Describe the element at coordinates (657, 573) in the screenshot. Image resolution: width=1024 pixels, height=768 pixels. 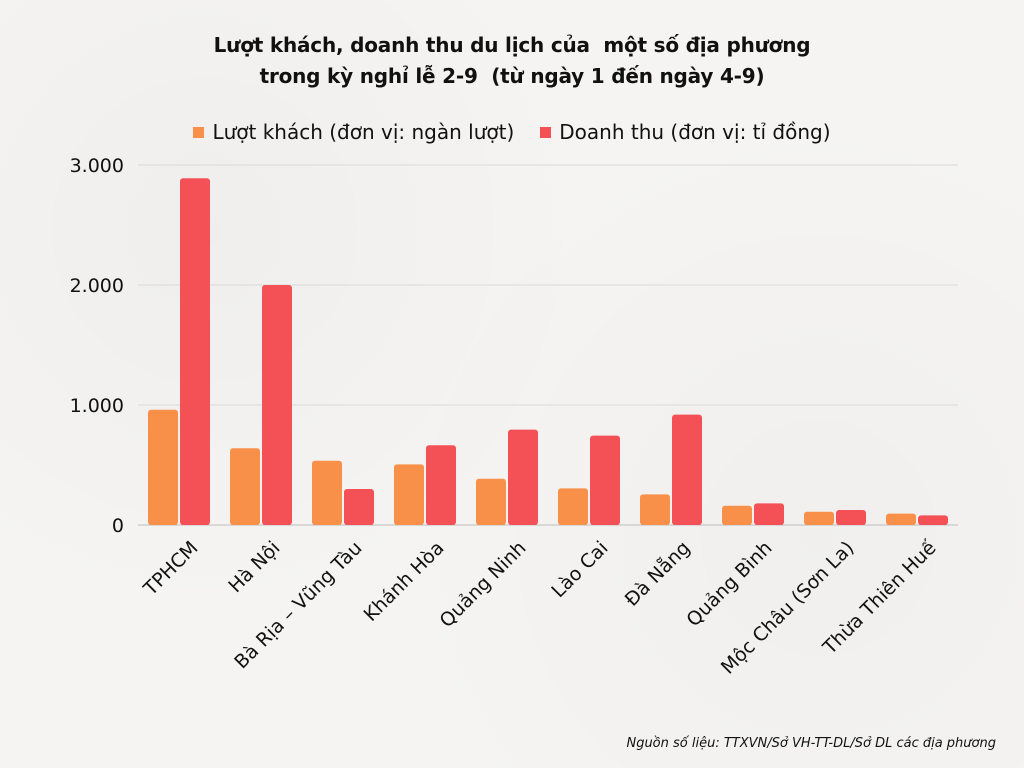
I see `x-tick-label: Đà Nẵng` at that location.